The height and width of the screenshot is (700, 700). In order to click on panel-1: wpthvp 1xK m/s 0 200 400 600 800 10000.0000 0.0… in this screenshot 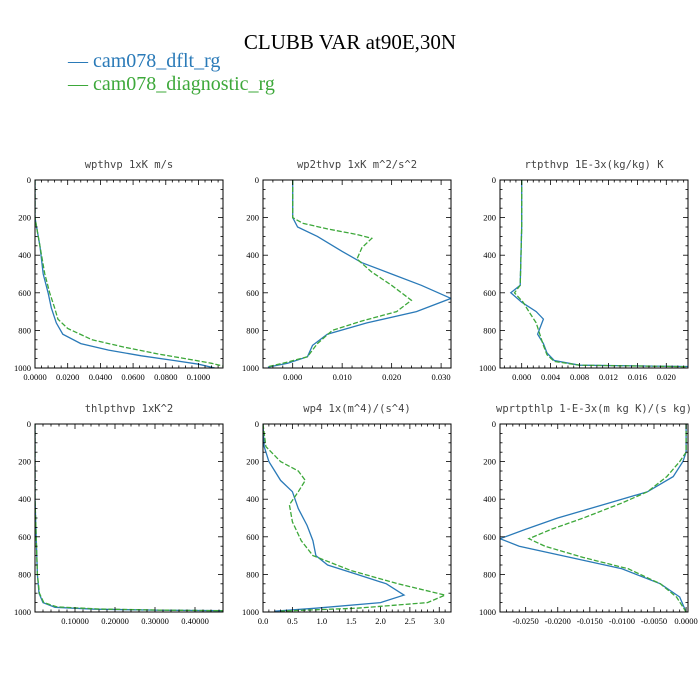, I will do `click(119, 270)`.